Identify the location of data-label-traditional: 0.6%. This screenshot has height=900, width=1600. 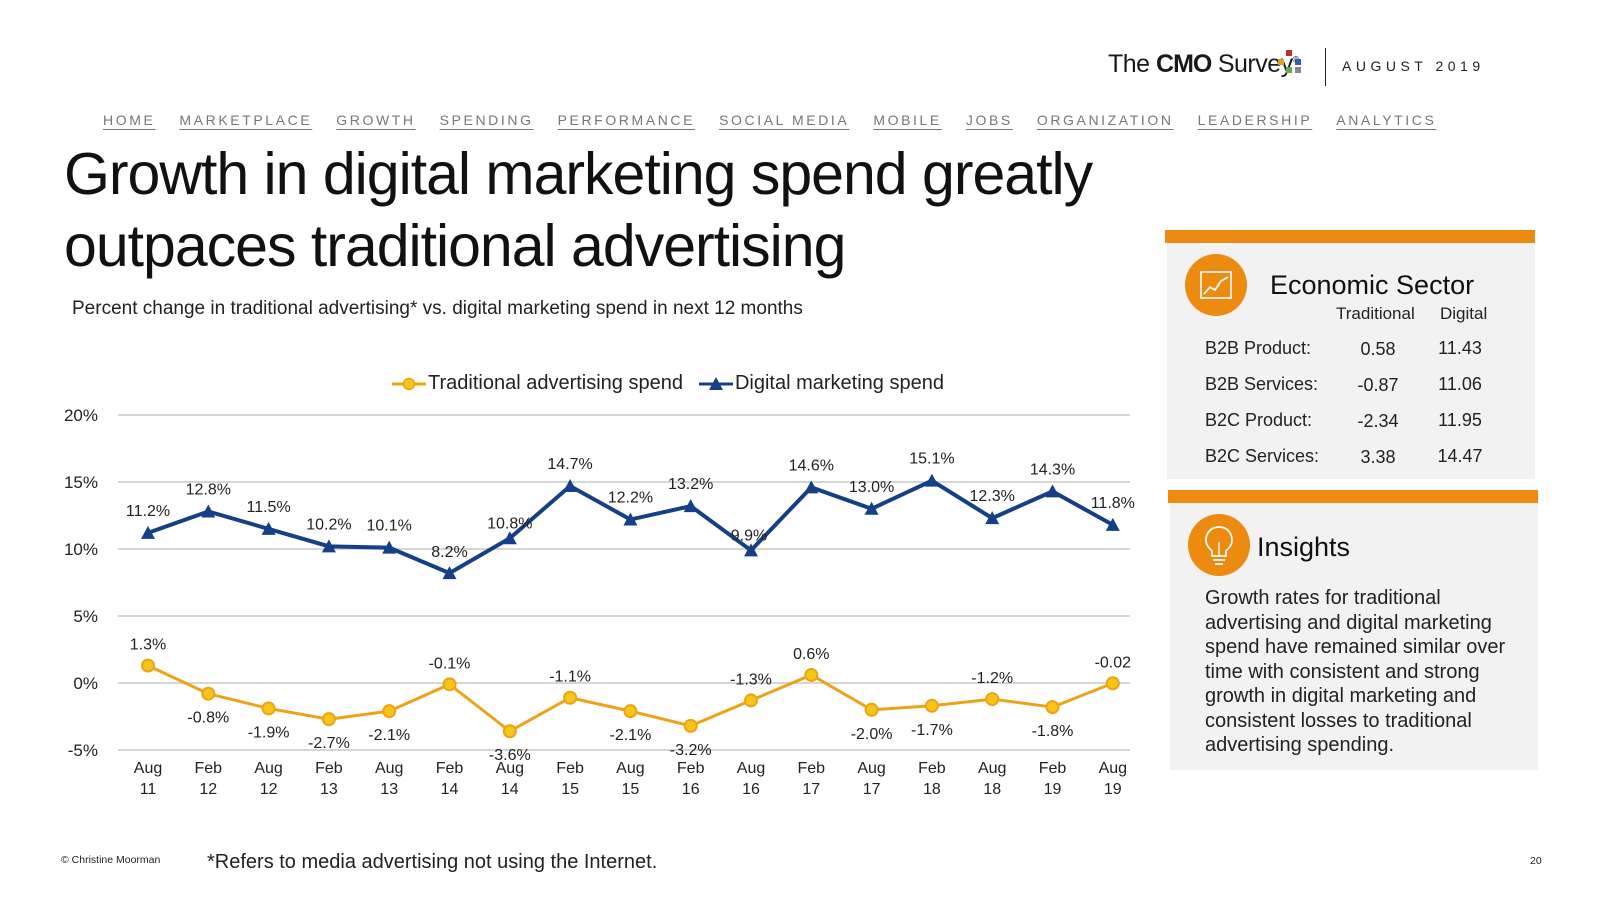
(811, 654).